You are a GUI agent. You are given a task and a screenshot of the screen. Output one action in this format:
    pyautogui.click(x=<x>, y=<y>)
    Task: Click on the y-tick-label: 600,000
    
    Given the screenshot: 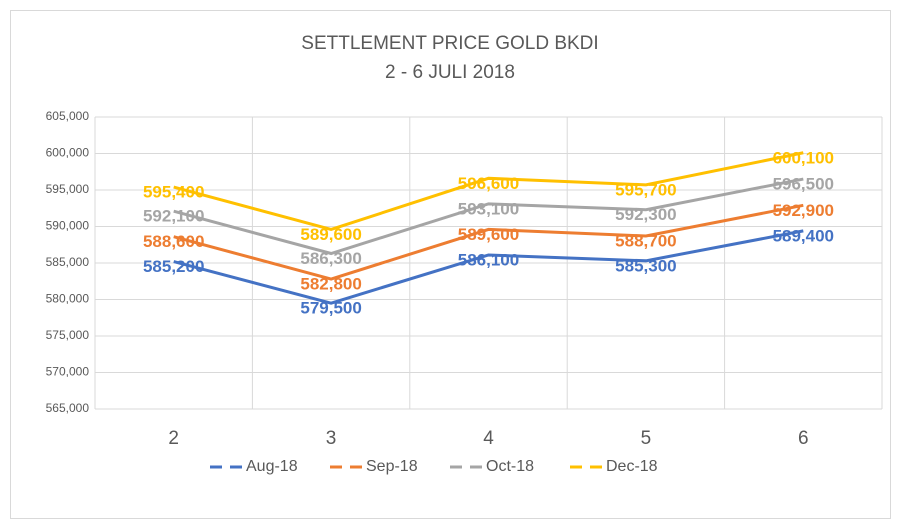 What is the action you would take?
    pyautogui.click(x=68, y=153)
    